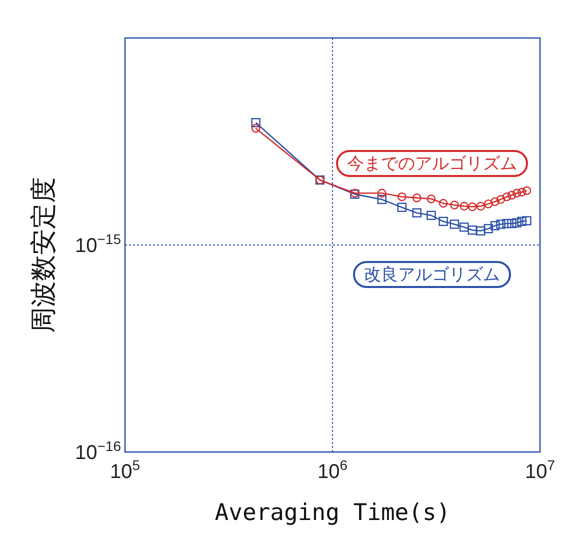  What do you see at coordinates (43, 255) in the screenshot?
I see `y-axis-title: 周波数安定度` at bounding box center [43, 255].